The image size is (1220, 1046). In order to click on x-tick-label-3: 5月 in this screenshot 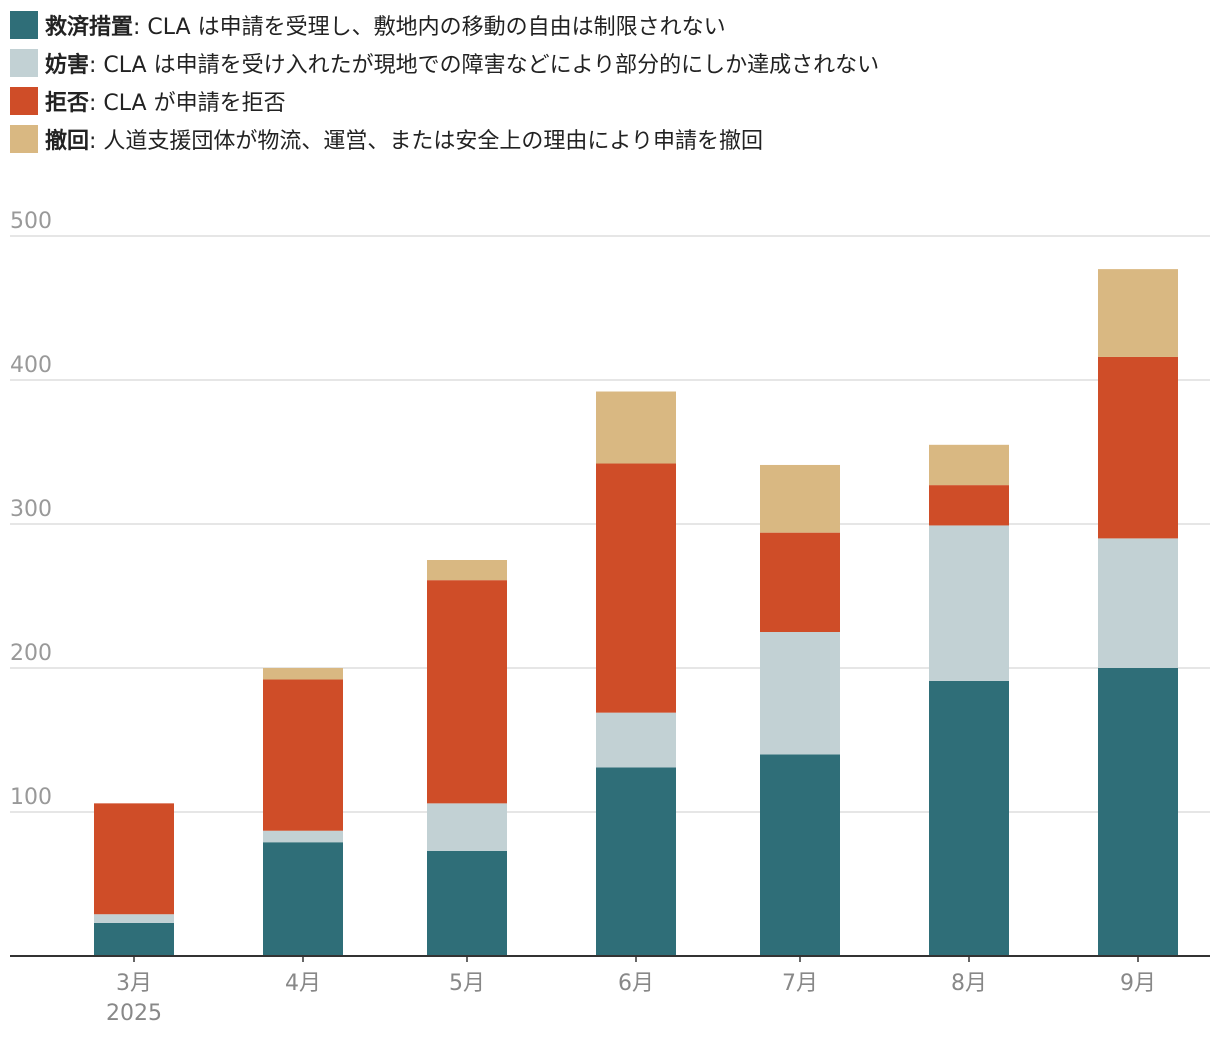, I will do `click(467, 983)`.